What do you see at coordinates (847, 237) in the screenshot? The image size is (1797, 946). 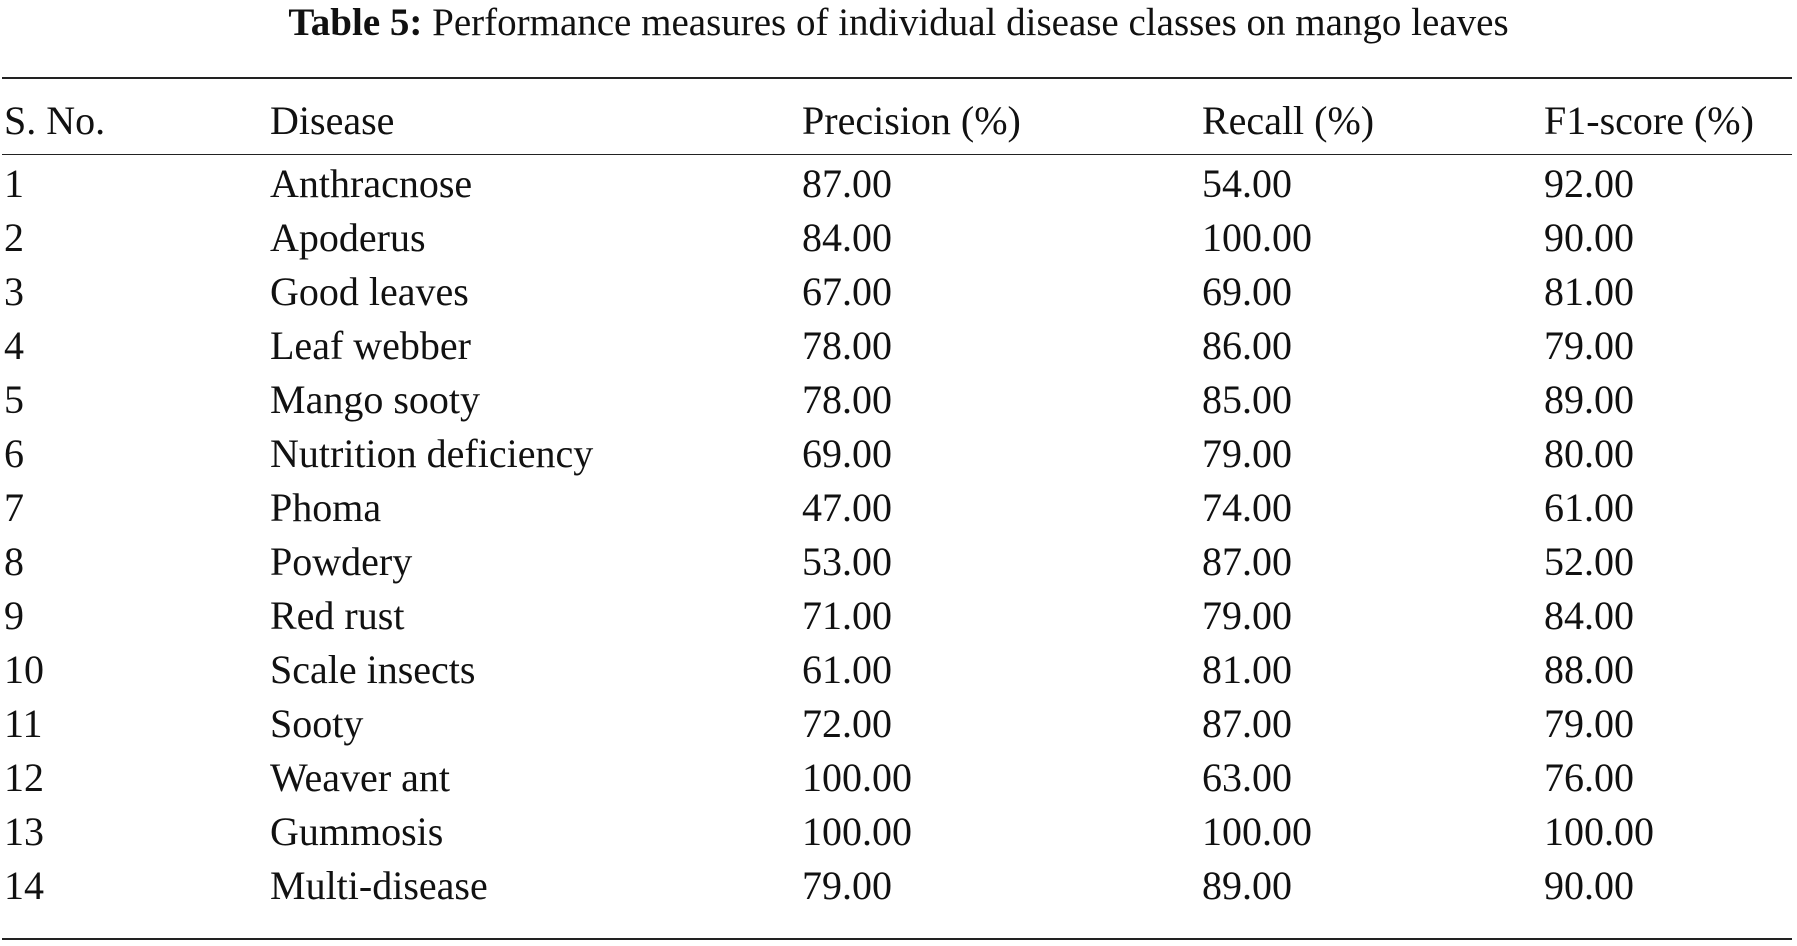 I see `cell-precision: 84.00` at bounding box center [847, 237].